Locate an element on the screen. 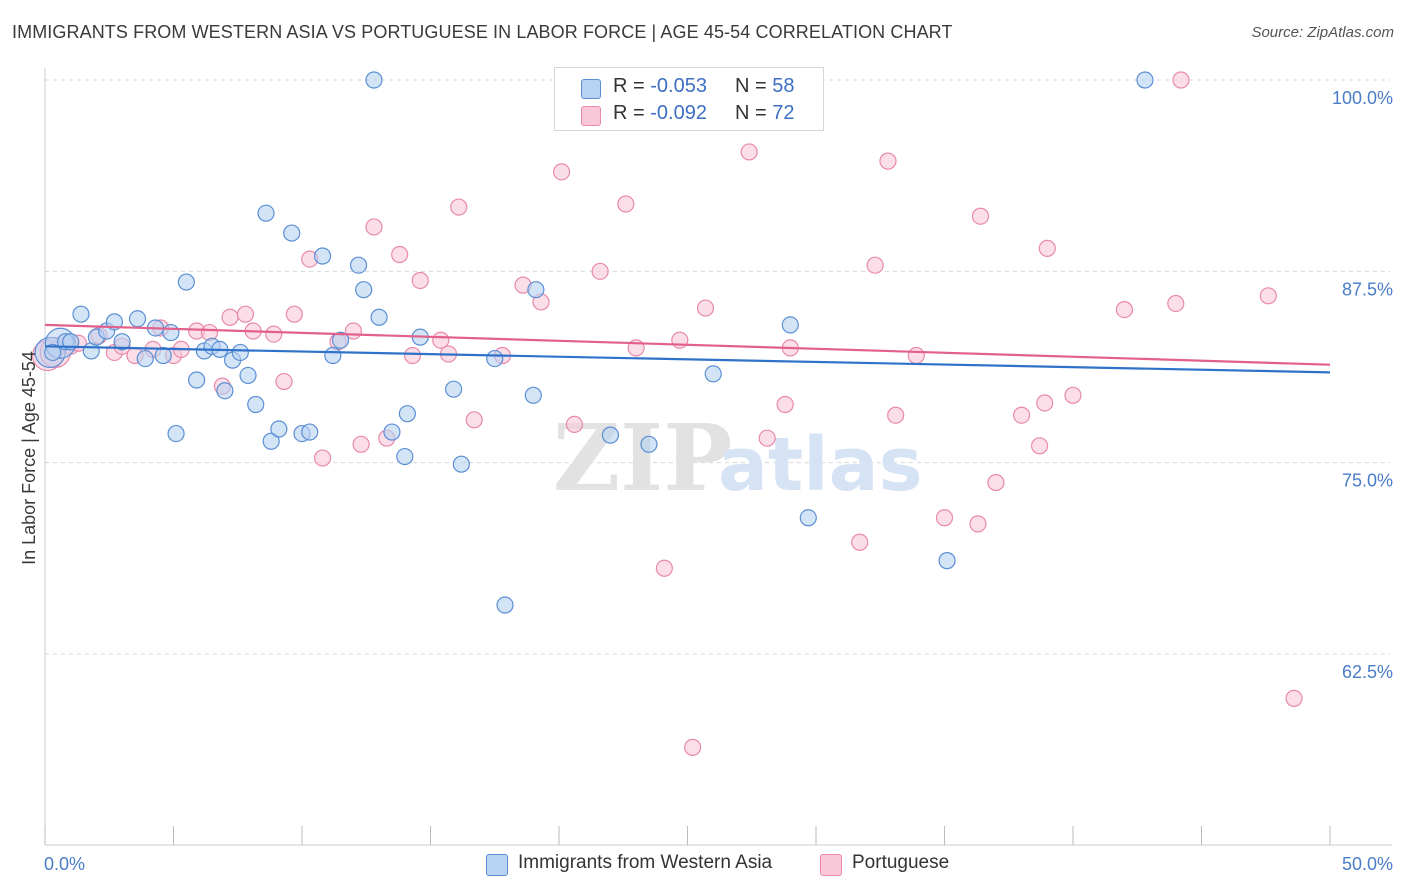  trend-lines is located at coordinates (687, 348).